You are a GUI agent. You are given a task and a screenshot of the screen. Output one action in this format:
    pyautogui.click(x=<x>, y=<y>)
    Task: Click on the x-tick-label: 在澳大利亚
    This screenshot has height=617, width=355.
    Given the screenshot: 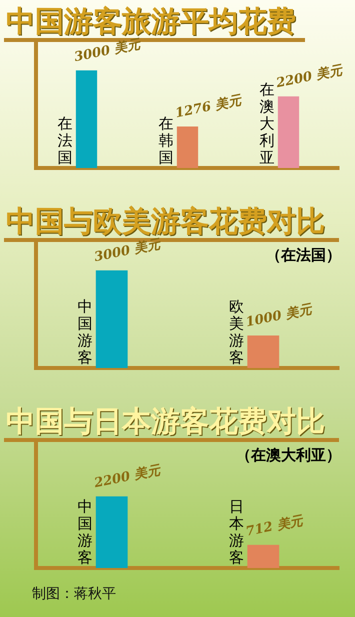 What is the action you would take?
    pyautogui.click(x=266, y=123)
    